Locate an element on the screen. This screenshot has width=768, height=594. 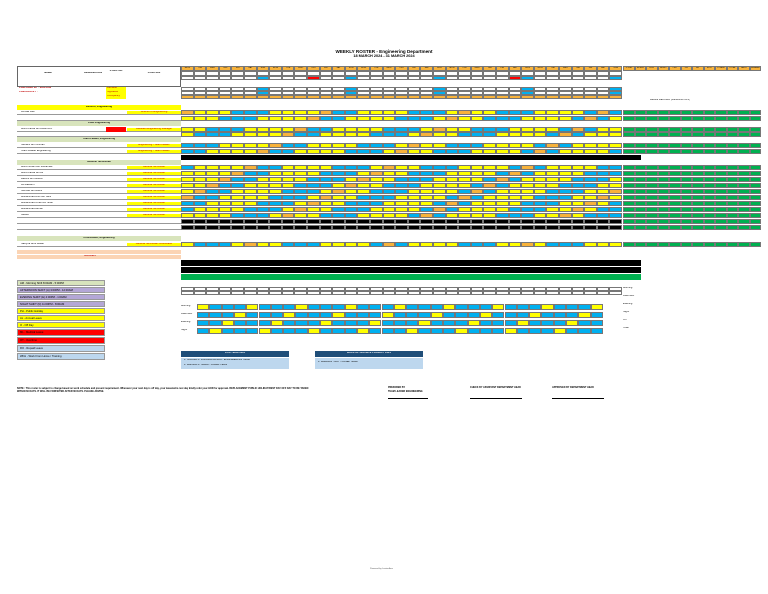
day-name-cell: TUE is located at coordinates (376, 68).